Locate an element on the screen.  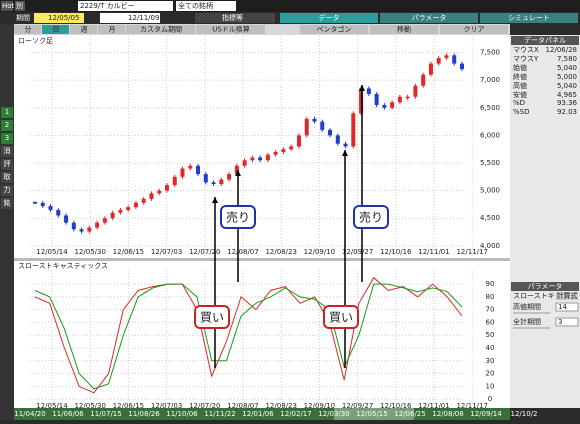
panel-value: 5,000 is located at coordinates (567, 77).